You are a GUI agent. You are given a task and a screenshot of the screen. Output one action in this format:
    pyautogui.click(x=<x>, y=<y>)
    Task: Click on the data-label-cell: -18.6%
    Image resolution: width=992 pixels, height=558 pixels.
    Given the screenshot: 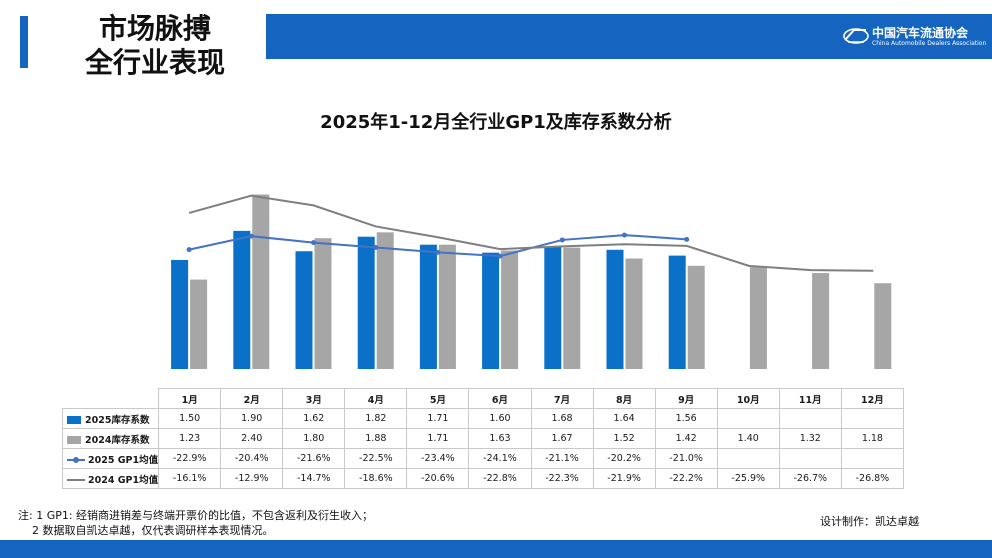 What is the action you would take?
    pyautogui.click(x=376, y=478)
    